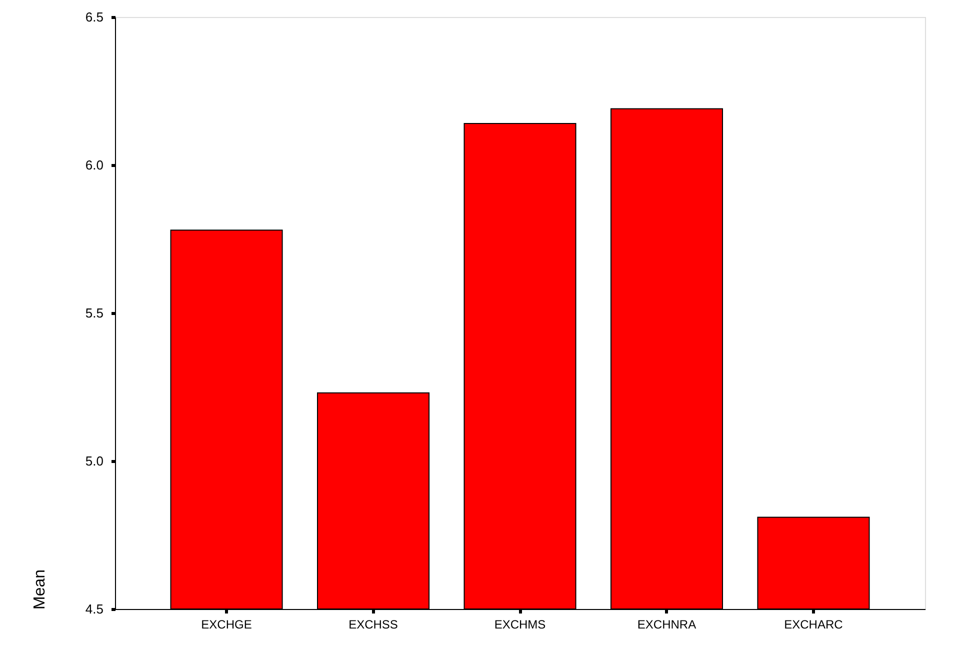 The height and width of the screenshot is (647, 968). I want to click on y-tick-label: 4.5, so click(94, 609).